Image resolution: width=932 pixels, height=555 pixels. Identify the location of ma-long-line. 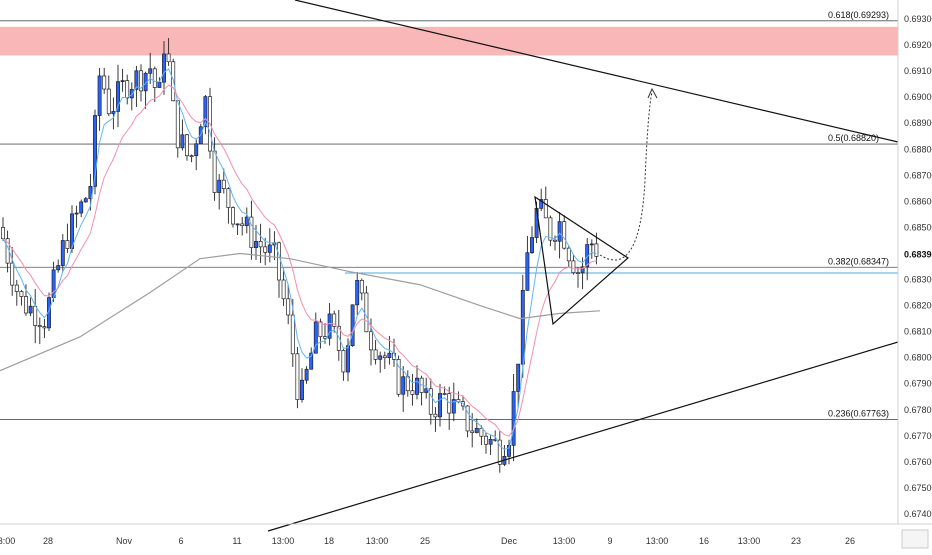
(300, 312).